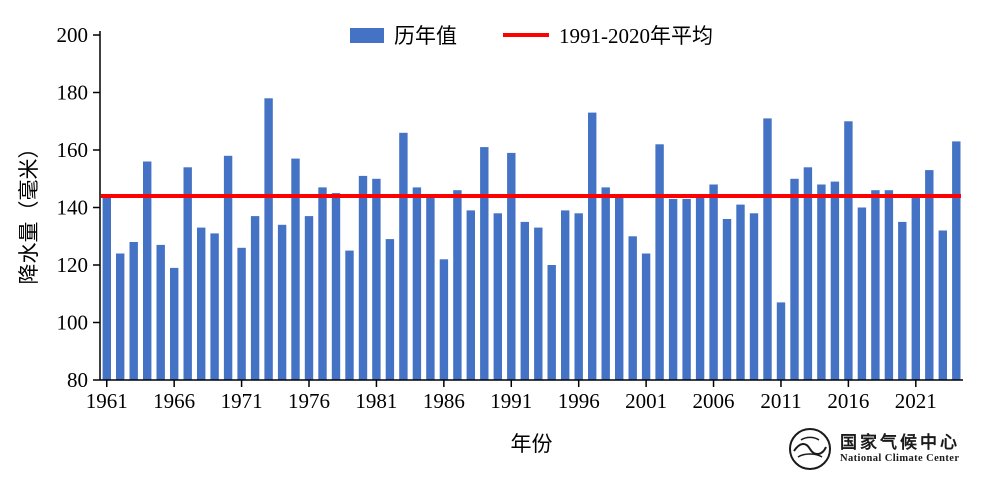 The image size is (1000, 477). Describe the element at coordinates (754, 297) in the screenshot. I see `bar-2009` at that location.